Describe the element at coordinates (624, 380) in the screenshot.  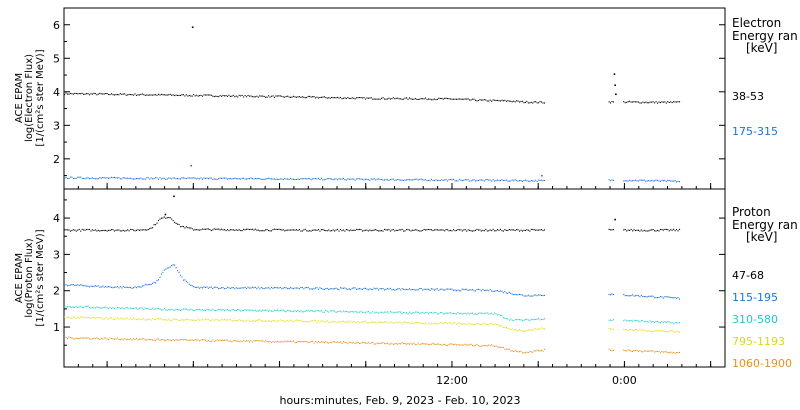
I see `x-tick-label: 0:00` at that location.